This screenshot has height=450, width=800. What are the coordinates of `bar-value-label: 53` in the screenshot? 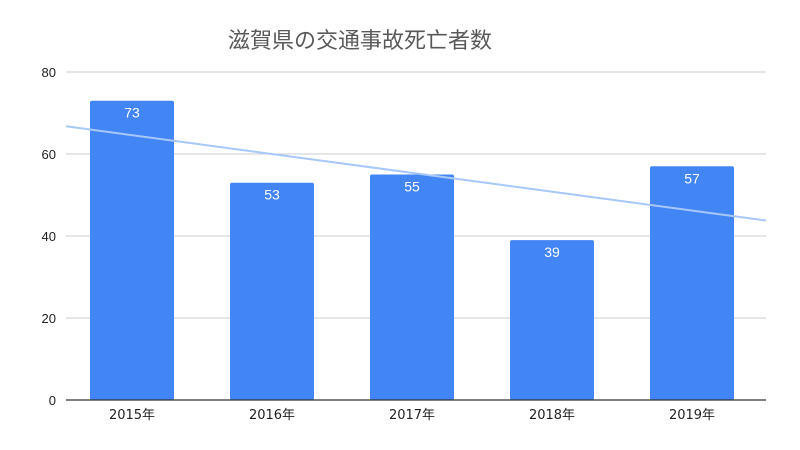 It's located at (272, 195).